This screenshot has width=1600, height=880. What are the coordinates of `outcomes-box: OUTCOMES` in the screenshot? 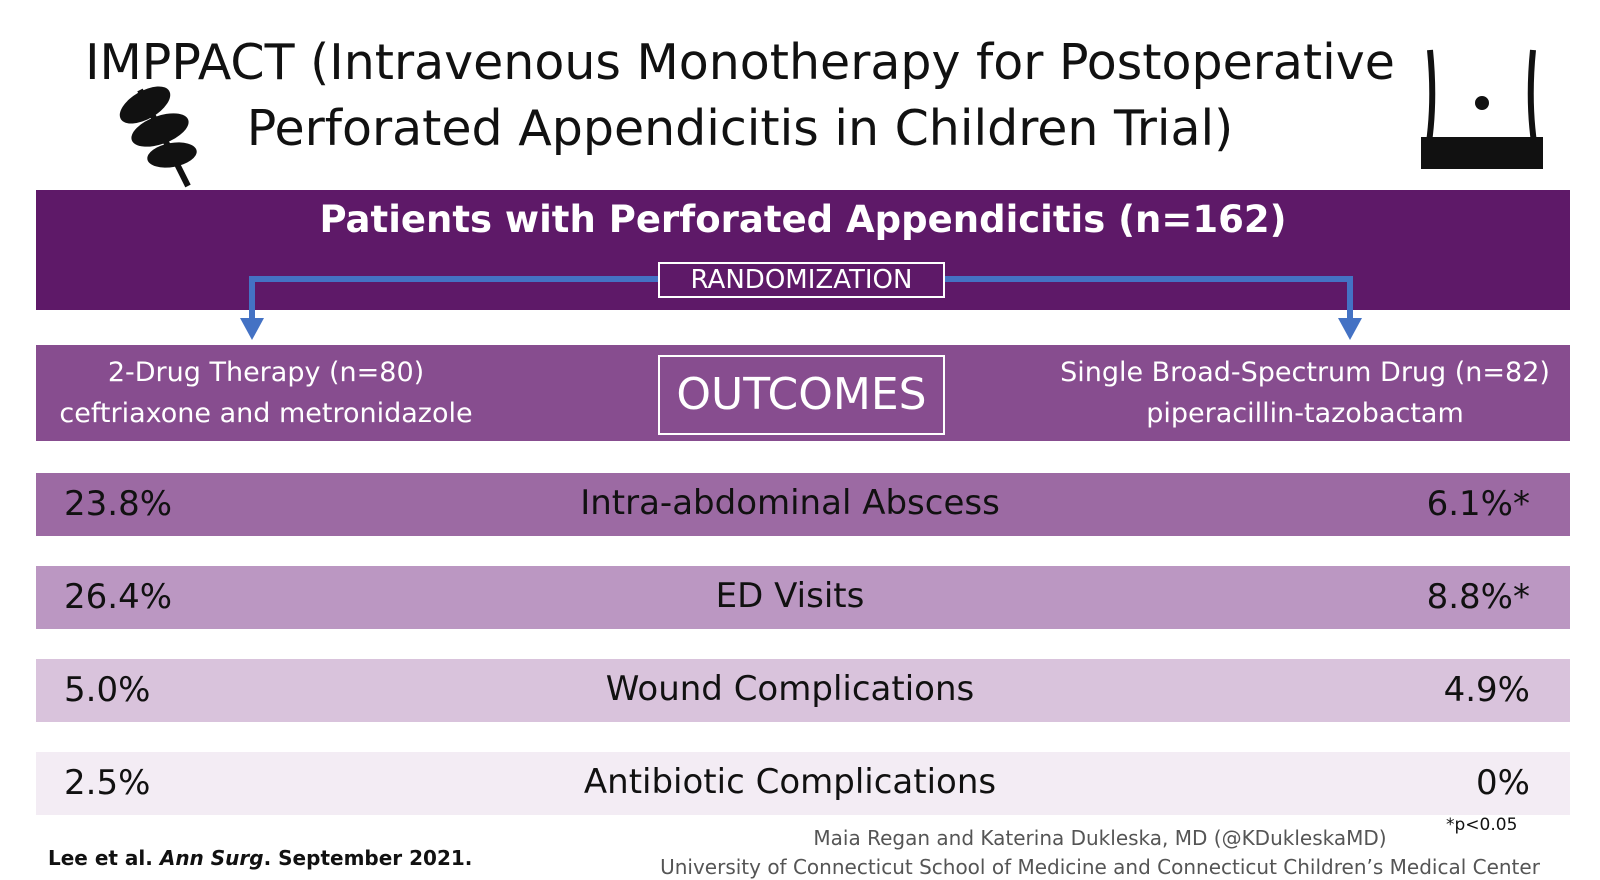 It's located at (801, 395).